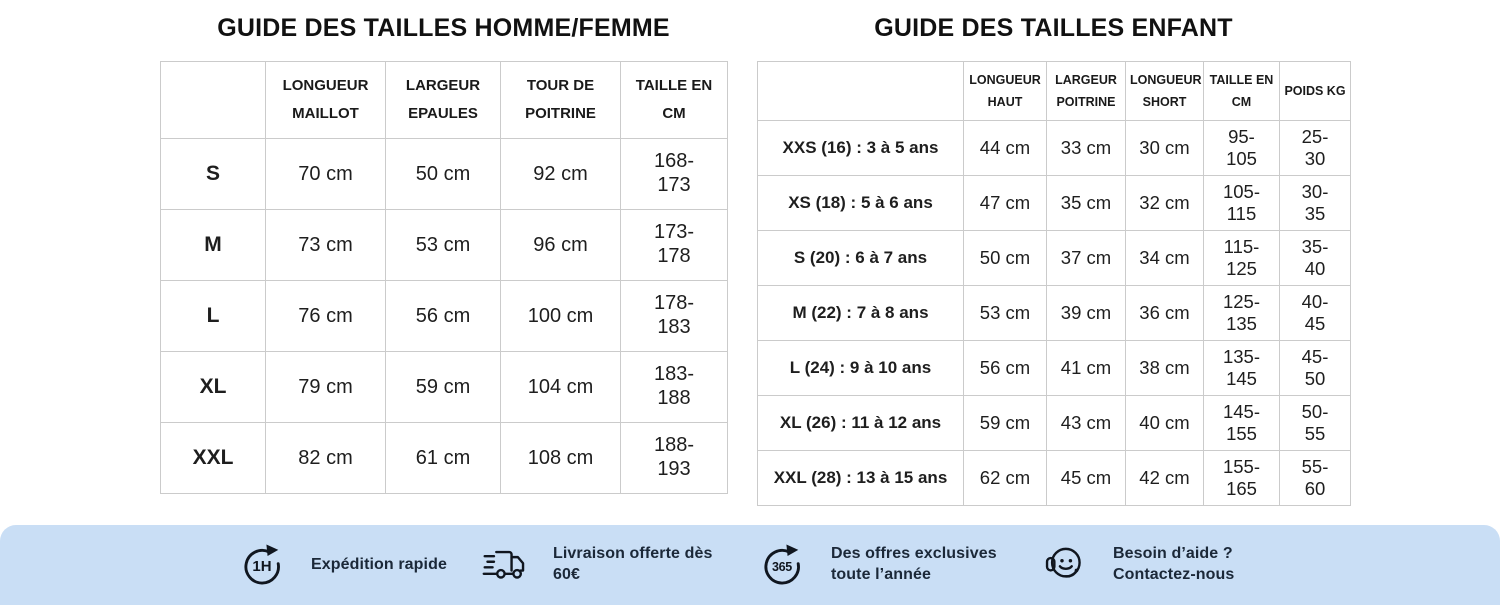  I want to click on value-cell: 50 cm, so click(1005, 258).